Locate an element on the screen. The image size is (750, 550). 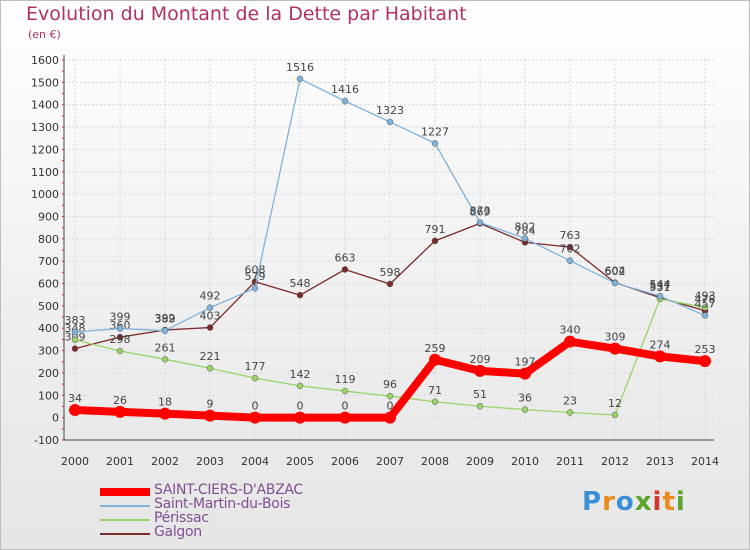
data-label: 478 is located at coordinates (705, 299).